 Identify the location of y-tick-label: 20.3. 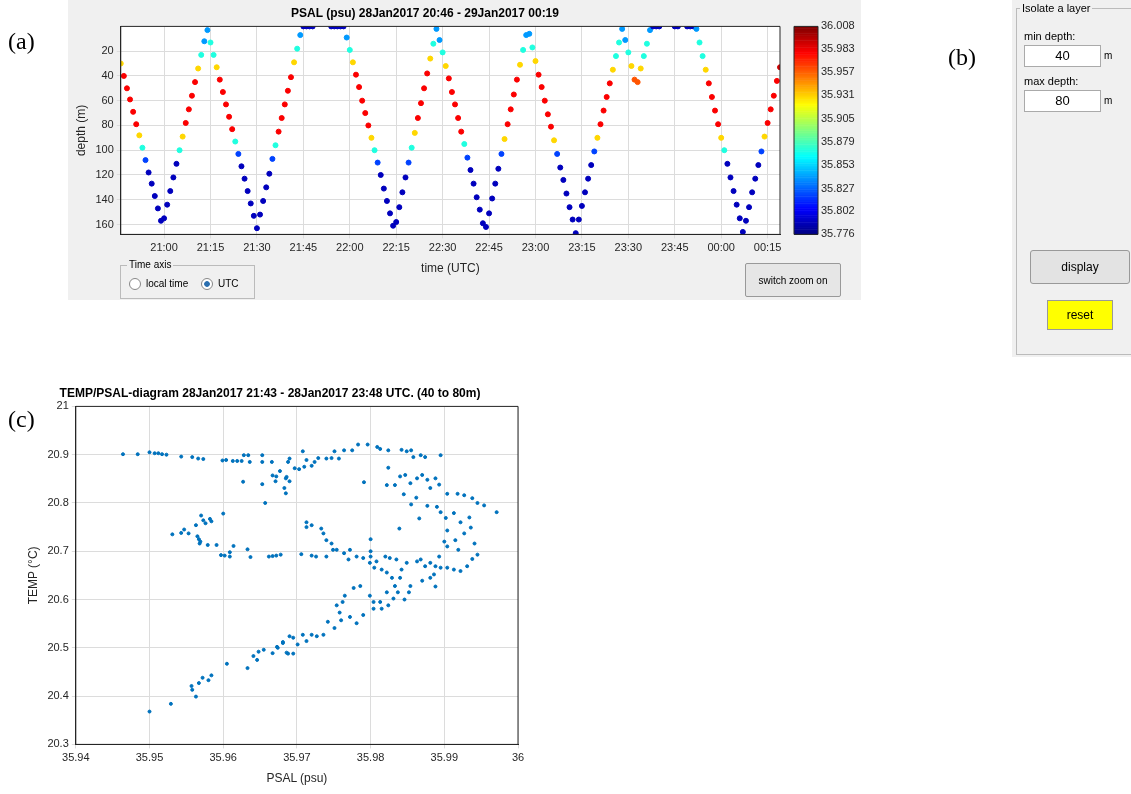
(58, 743).